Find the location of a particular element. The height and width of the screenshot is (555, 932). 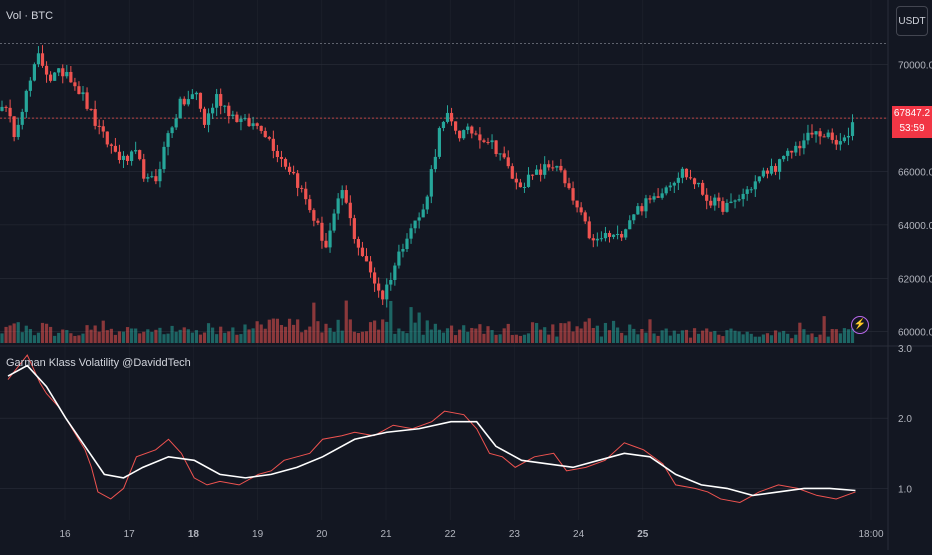

time-tick-label: 18:00 is located at coordinates (870, 534).